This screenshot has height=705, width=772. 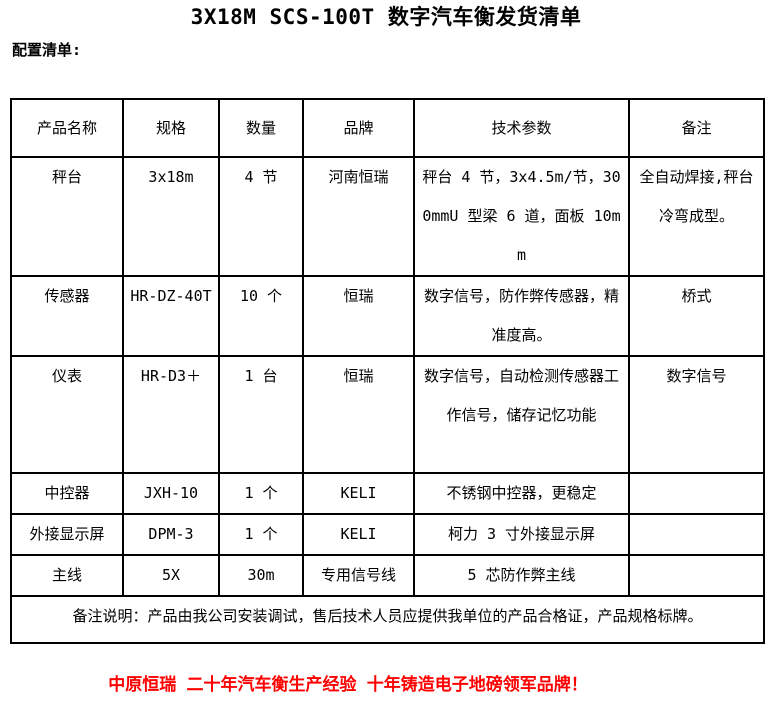 I want to click on cell-tech-params: 不锈钢中控器，更稳定, so click(x=521, y=493).